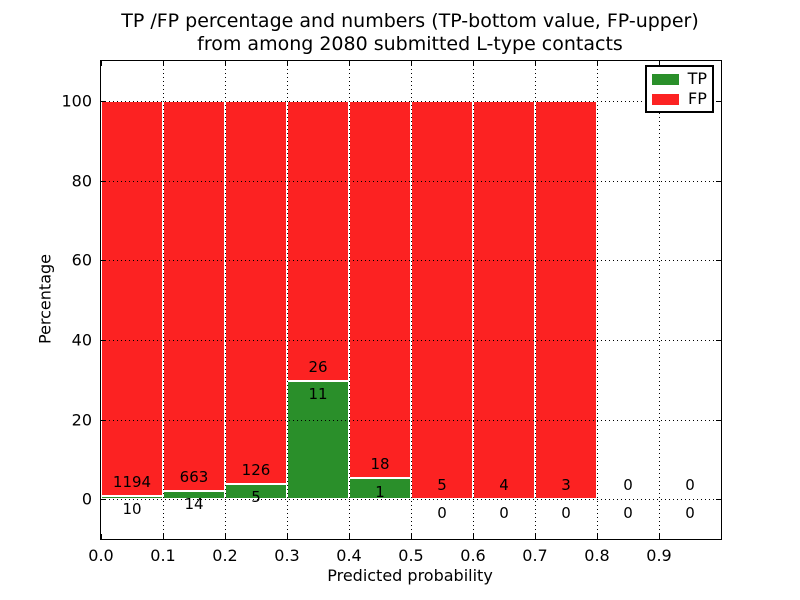  I want to click on x-tick-bottom-0.7, so click(535, 536).